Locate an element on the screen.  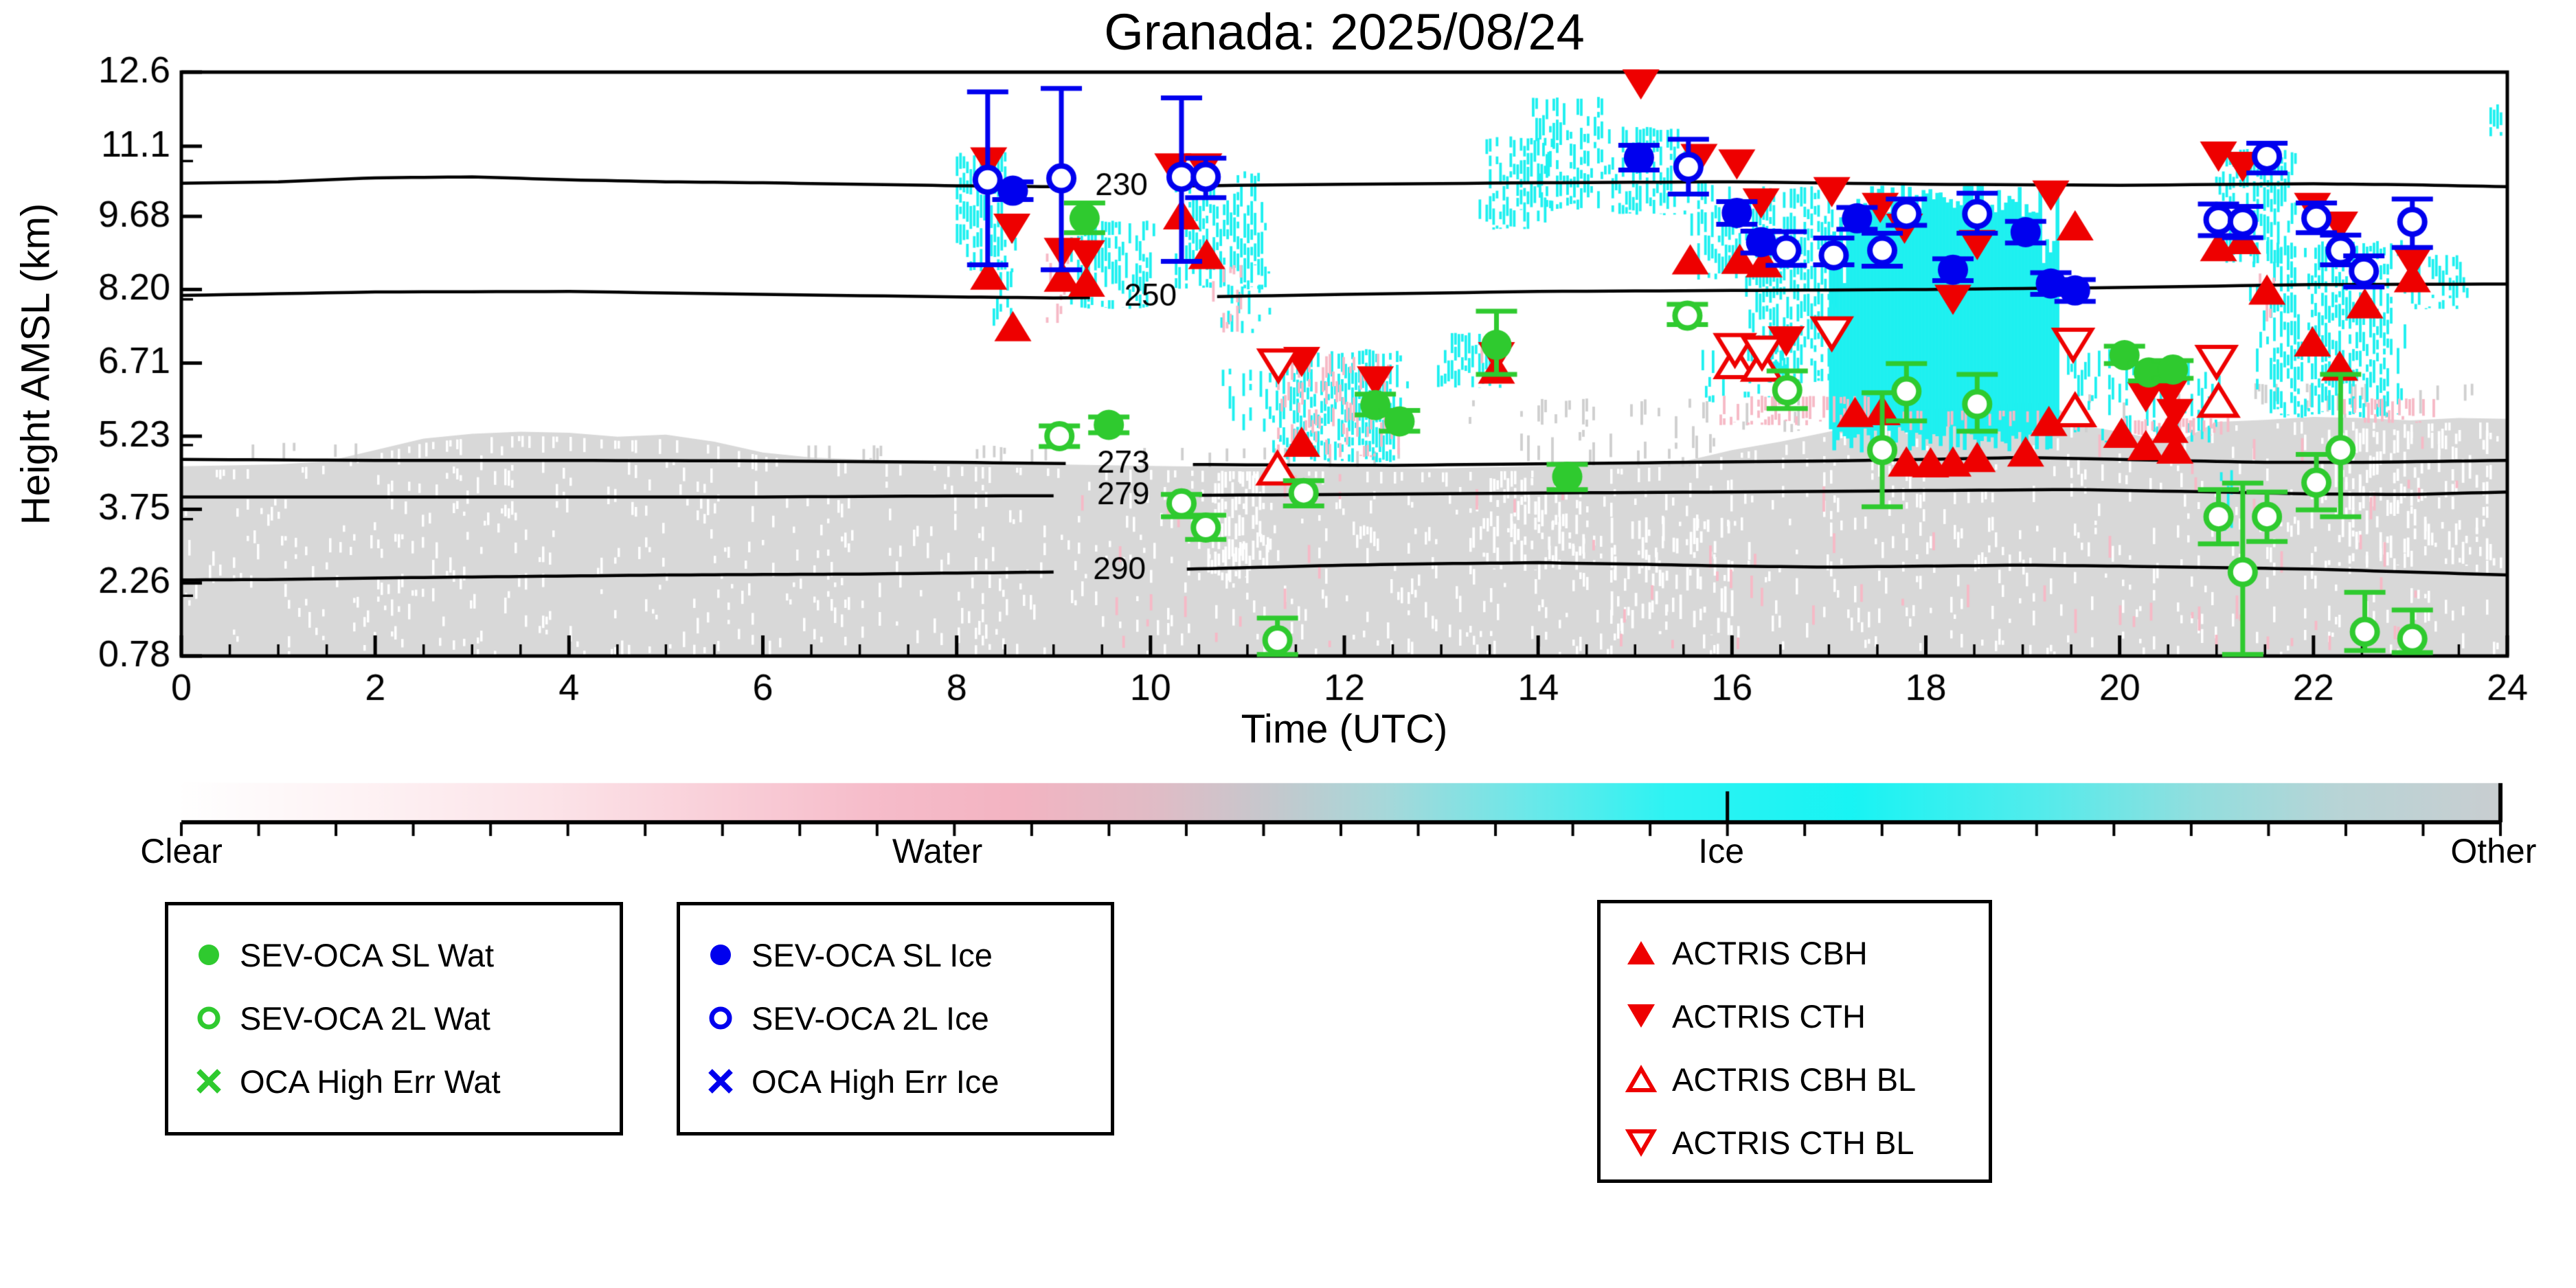
legend-item: ACTRIS CTH BL is located at coordinates (1806, 1142).